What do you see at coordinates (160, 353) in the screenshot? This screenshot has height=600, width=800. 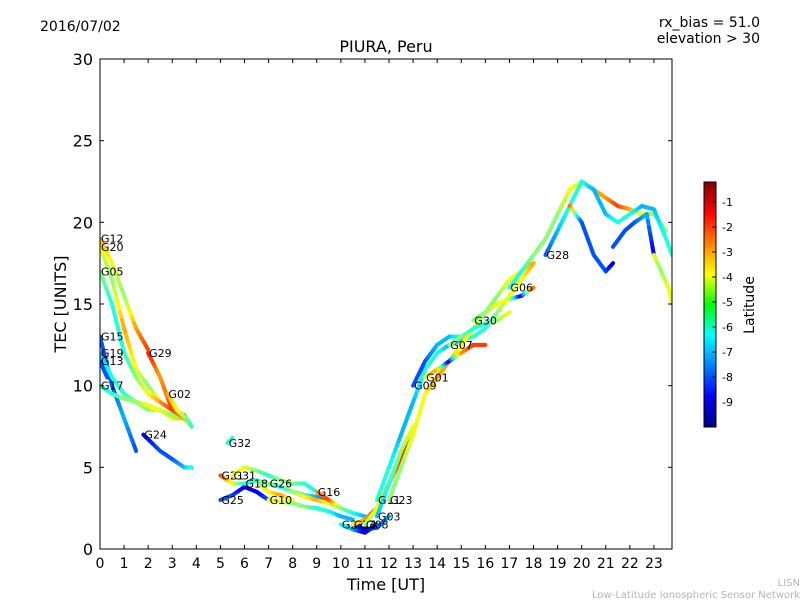 I see `series-label: G29` at bounding box center [160, 353].